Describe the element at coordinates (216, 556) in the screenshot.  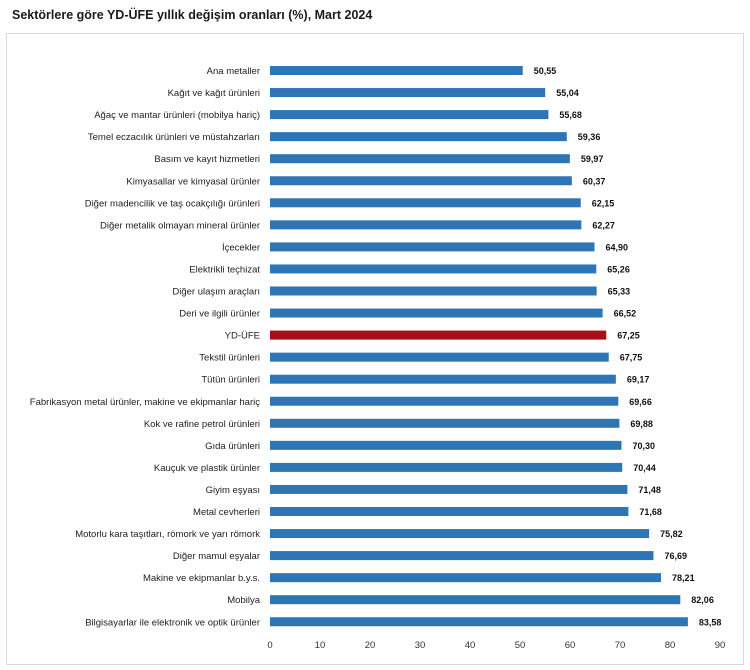
I see `category-label: Diğer mamul eşyalar` at that location.